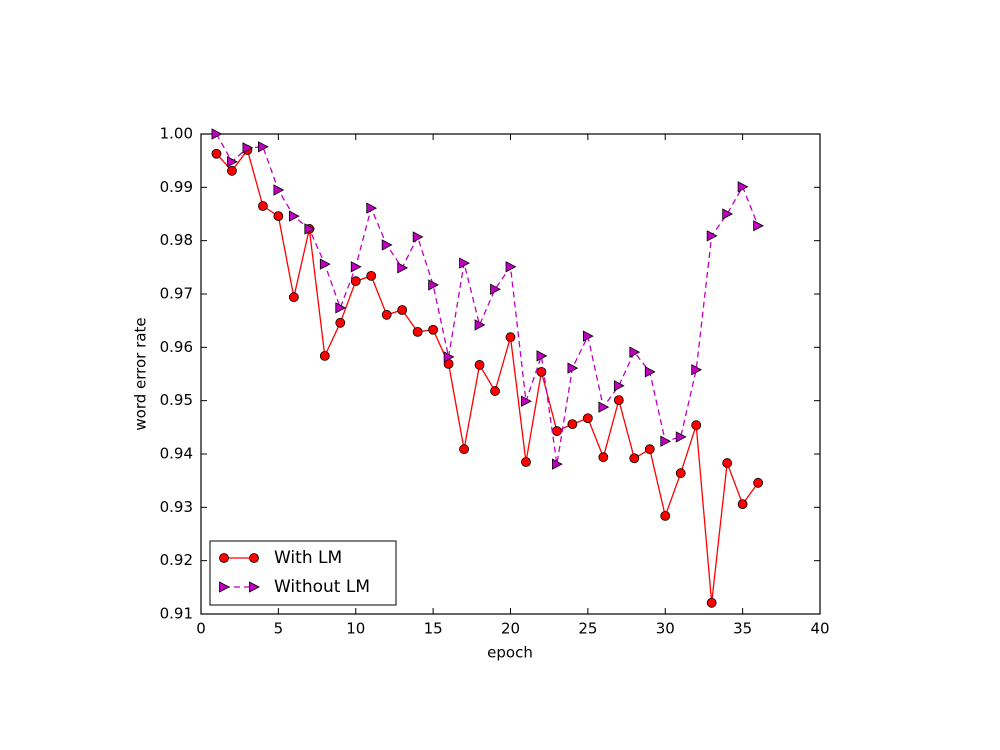 Image resolution: width=1000 pixels, height=750 pixels. What do you see at coordinates (176, 560) in the screenshot?
I see `y-tick-label: 0.92` at bounding box center [176, 560].